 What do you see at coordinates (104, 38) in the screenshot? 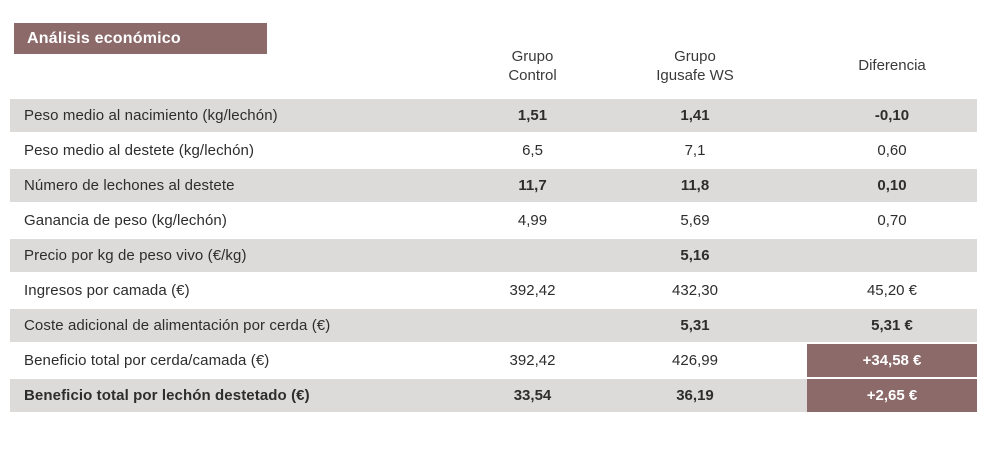
I see `page-title: Análisis económico` at bounding box center [104, 38].